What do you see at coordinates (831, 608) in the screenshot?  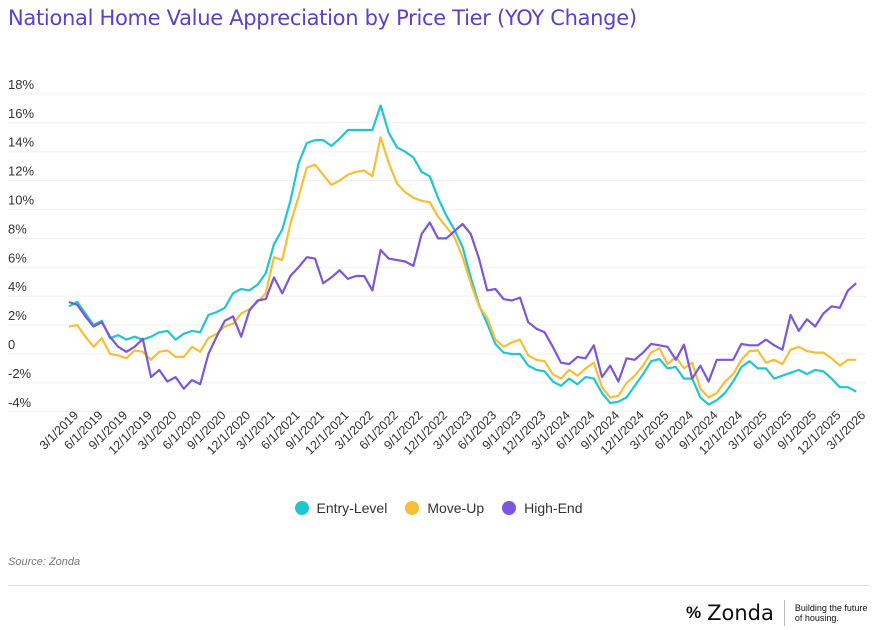 I see `tagline-line-1: Building the future` at bounding box center [831, 608].